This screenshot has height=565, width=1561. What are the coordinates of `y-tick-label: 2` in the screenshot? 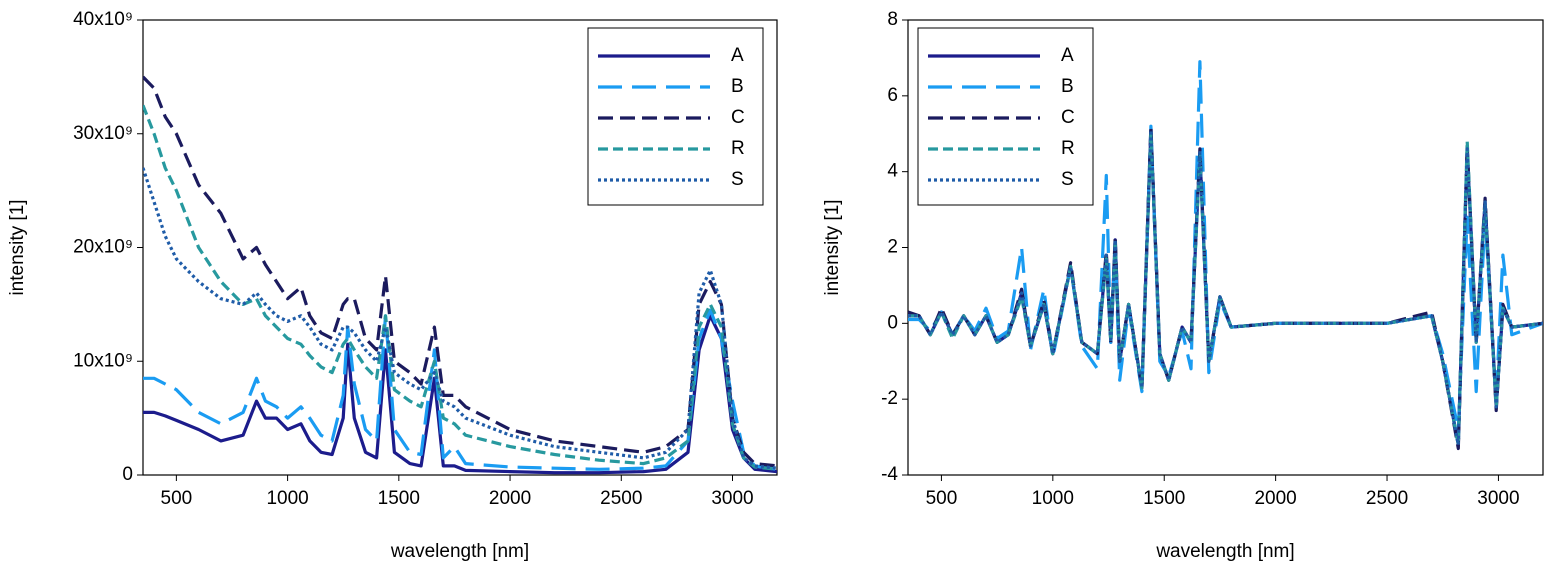 It's located at (892, 247).